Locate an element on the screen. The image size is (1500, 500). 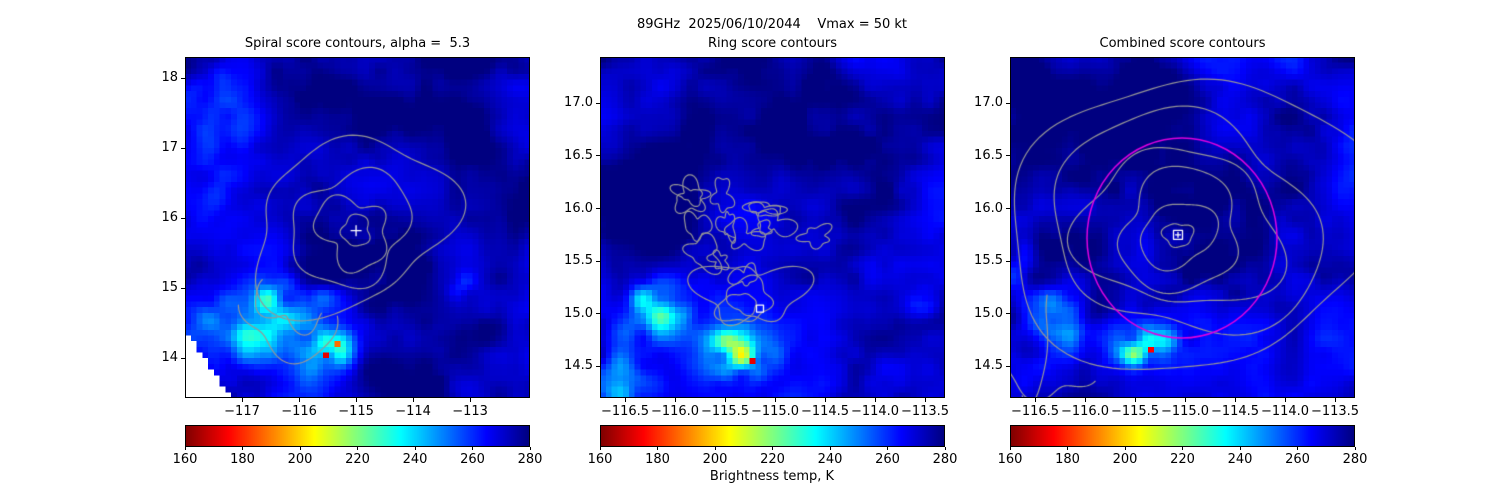
y-tick-label: 15 is located at coordinates (169, 288).